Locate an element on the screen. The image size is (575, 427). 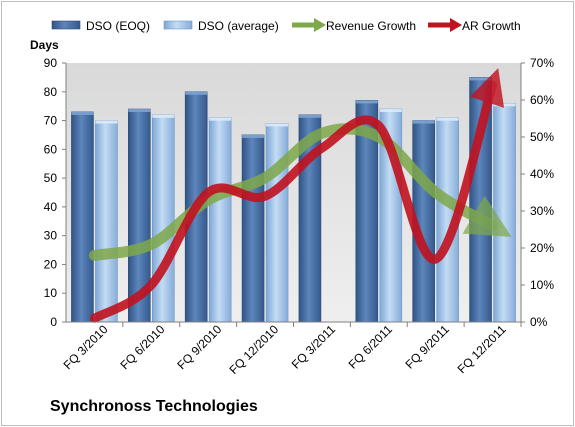
y-tick-label: 80 is located at coordinates (51, 92).